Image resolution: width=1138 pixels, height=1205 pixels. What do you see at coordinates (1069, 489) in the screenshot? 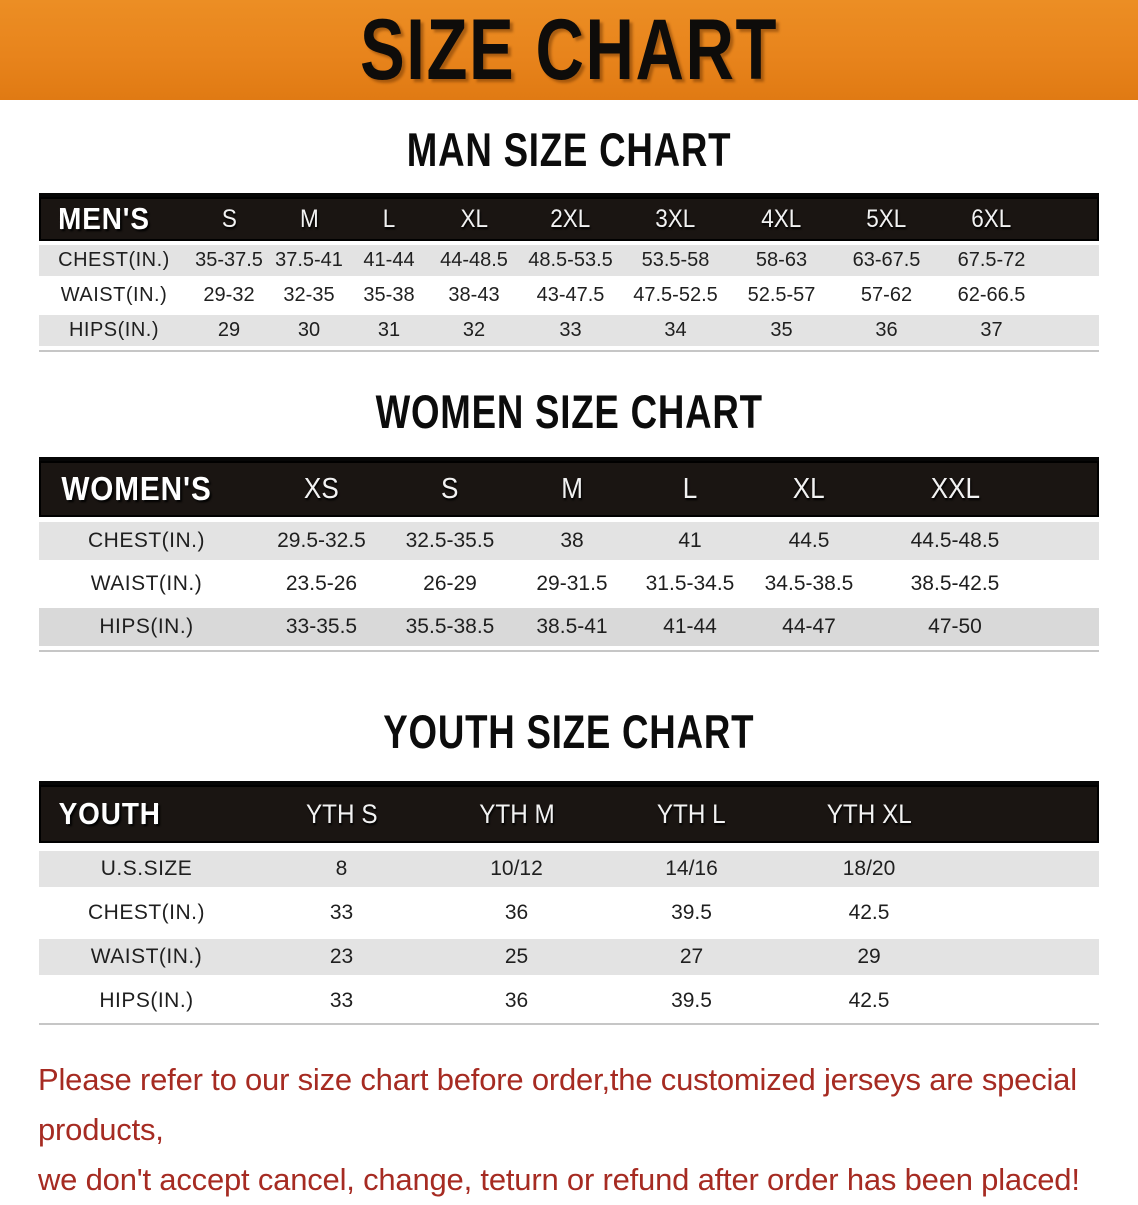
I see `women-header-spacer` at bounding box center [1069, 489].